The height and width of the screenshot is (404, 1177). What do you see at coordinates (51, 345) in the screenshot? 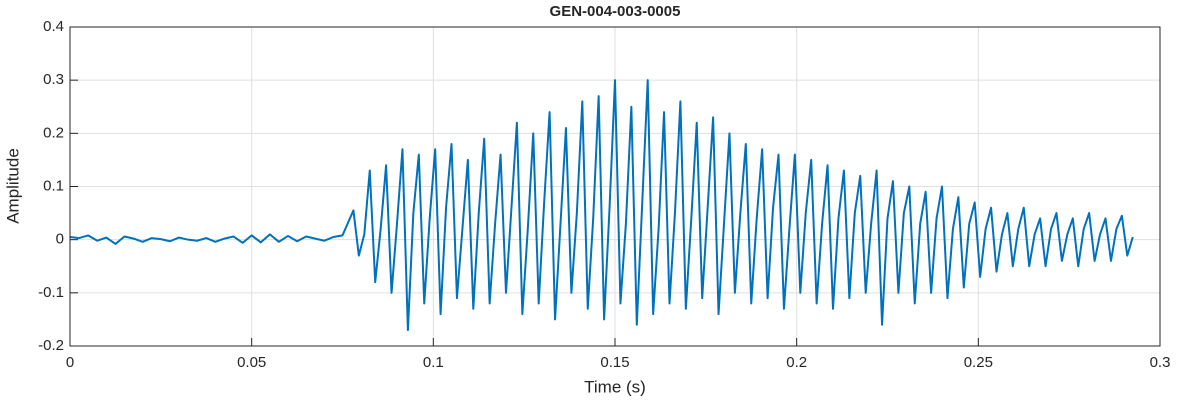
I see `y-tick-label: -0.2` at bounding box center [51, 345].